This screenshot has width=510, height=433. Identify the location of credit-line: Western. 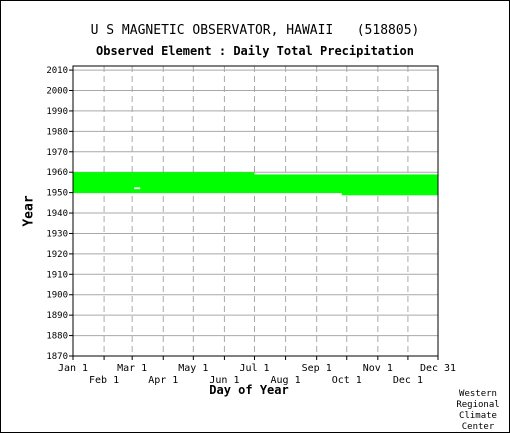
(478, 394).